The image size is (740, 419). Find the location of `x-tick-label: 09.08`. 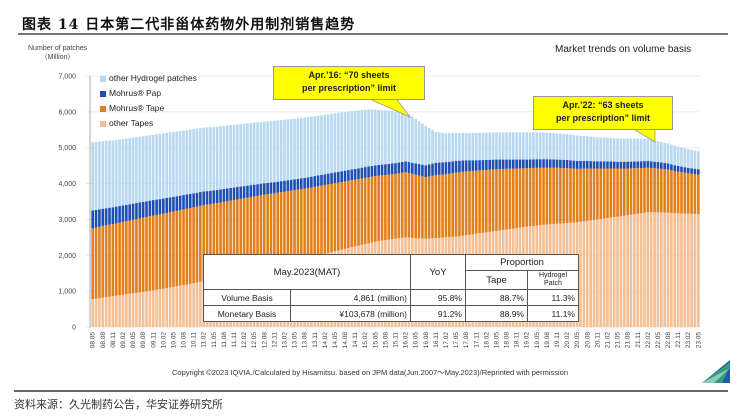

x-tick-label: 09.08 is located at coordinates (143, 340).